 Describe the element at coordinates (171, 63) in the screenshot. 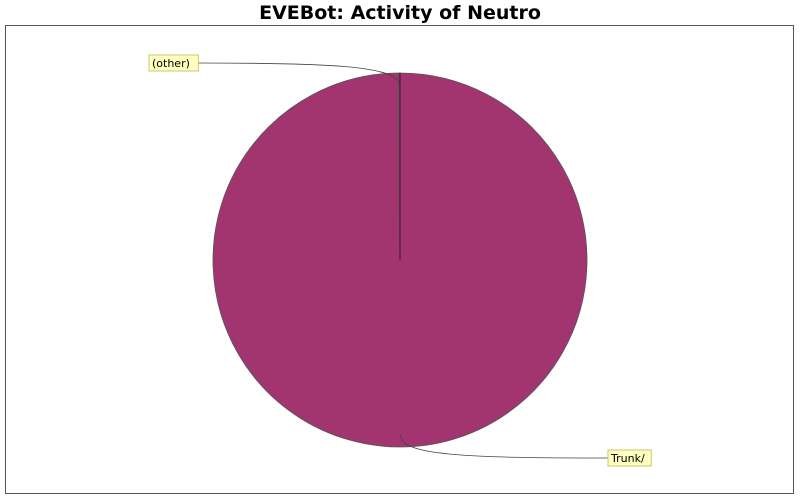

I see `slice-label-1: (other)` at that location.